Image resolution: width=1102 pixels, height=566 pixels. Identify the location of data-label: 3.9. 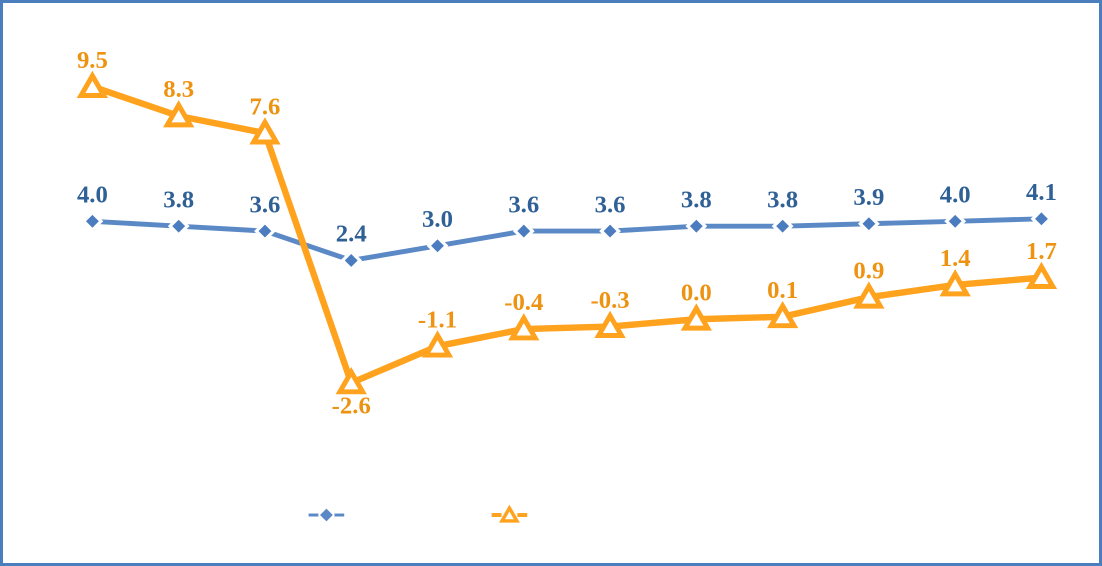
(868, 197).